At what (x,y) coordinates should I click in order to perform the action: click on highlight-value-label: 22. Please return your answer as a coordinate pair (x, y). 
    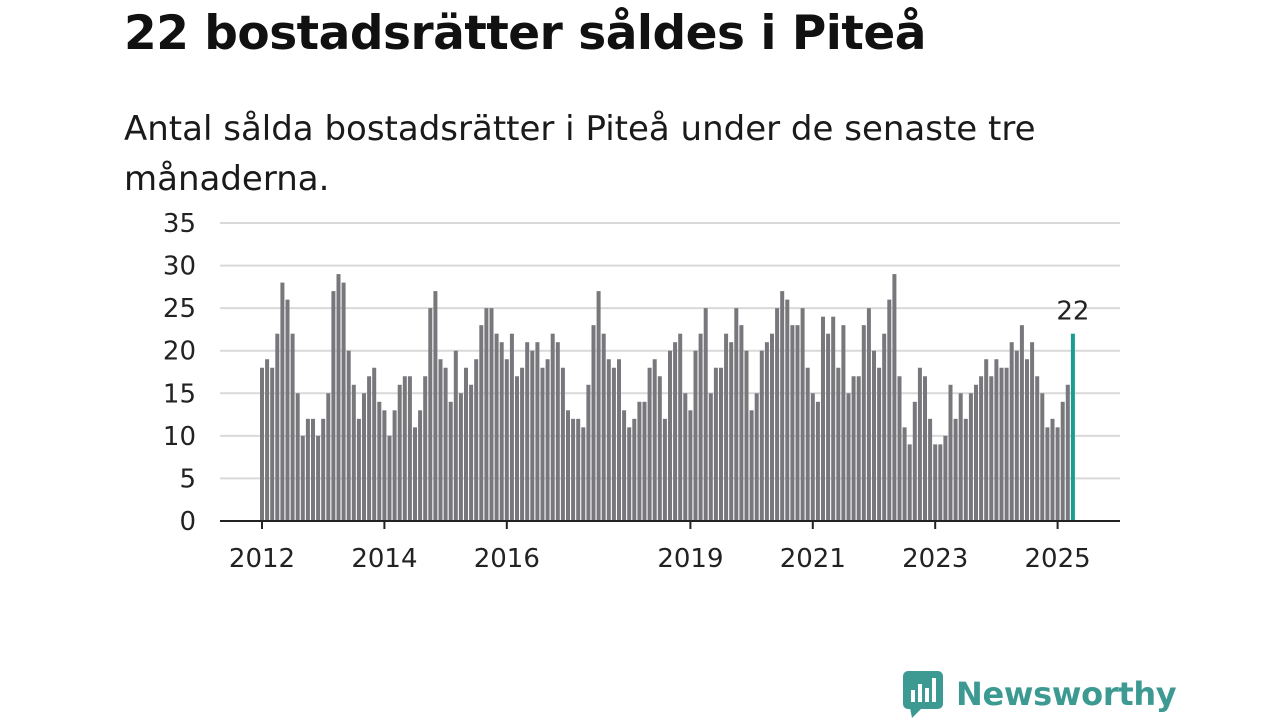
    Looking at the image, I should click on (1072, 312).